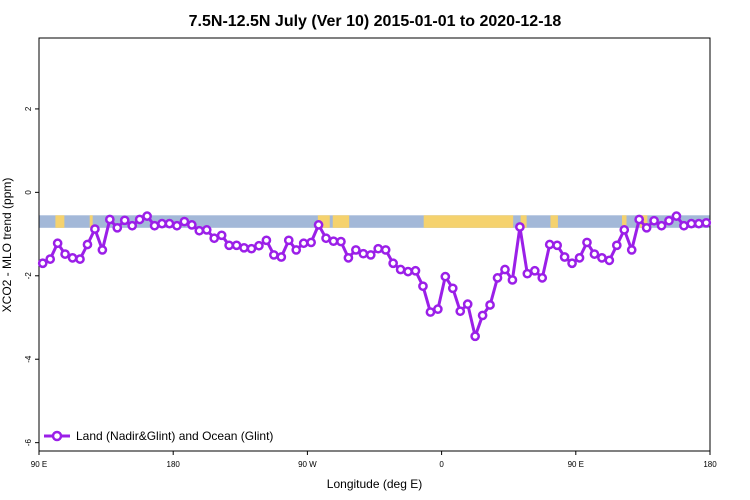  Describe the element at coordinates (57, 436) in the screenshot. I see `legend-marker` at that location.